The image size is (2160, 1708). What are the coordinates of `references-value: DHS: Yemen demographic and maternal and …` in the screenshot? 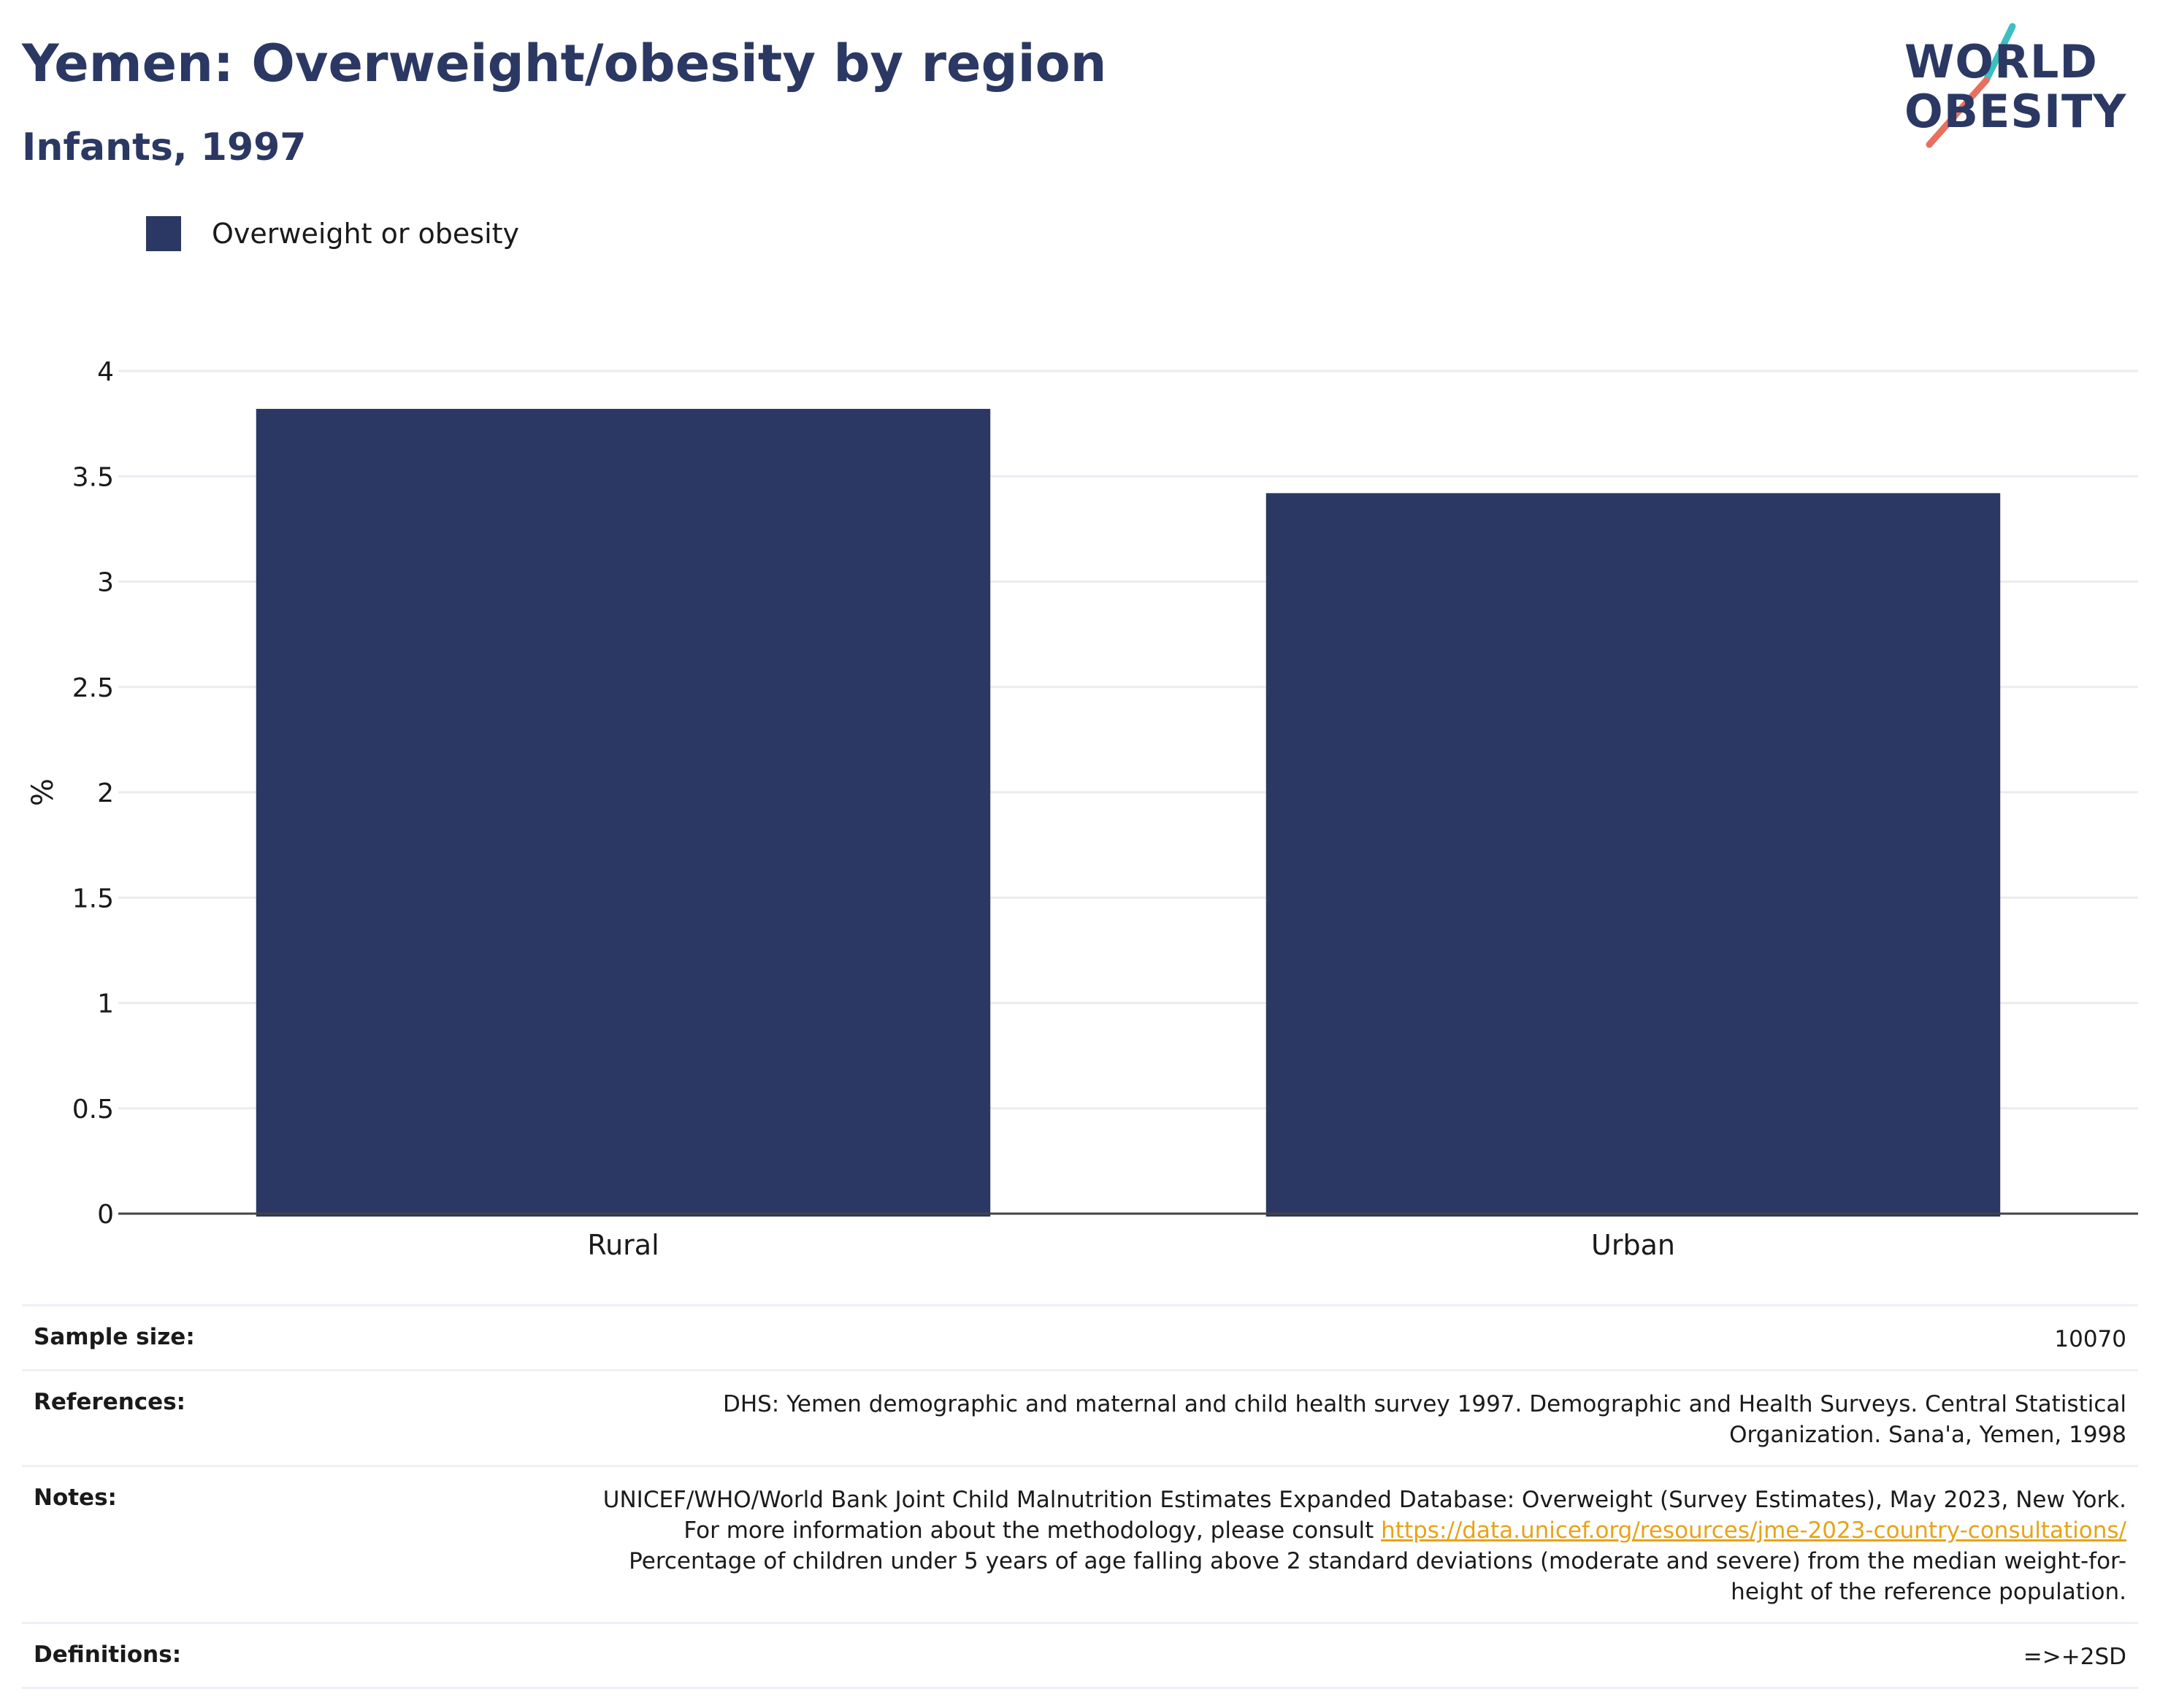 It's located at (1424, 1419).